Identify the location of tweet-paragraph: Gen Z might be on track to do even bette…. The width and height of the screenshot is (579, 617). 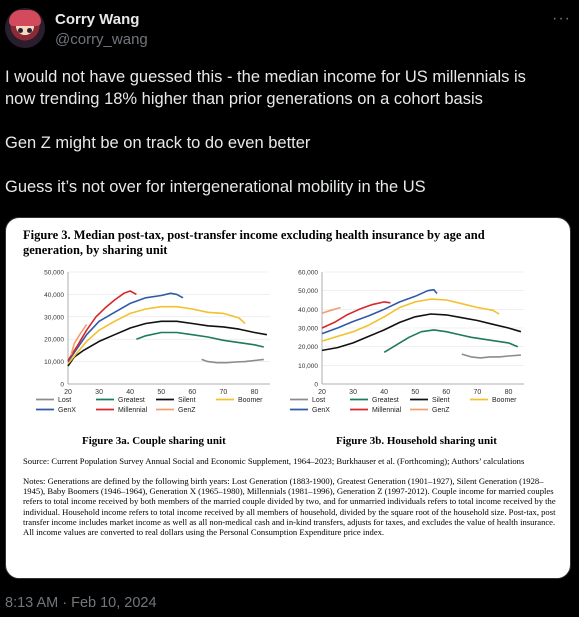
(158, 143).